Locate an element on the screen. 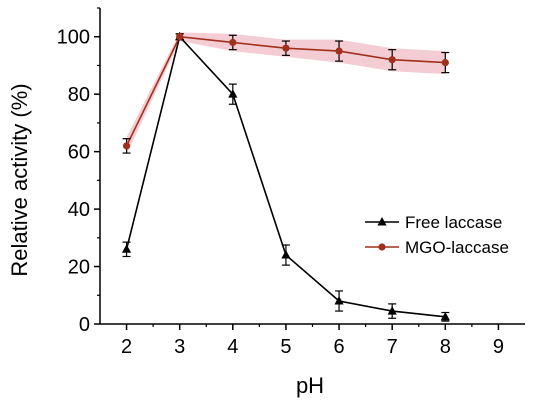  x-axis-title: pH is located at coordinates (310, 385).